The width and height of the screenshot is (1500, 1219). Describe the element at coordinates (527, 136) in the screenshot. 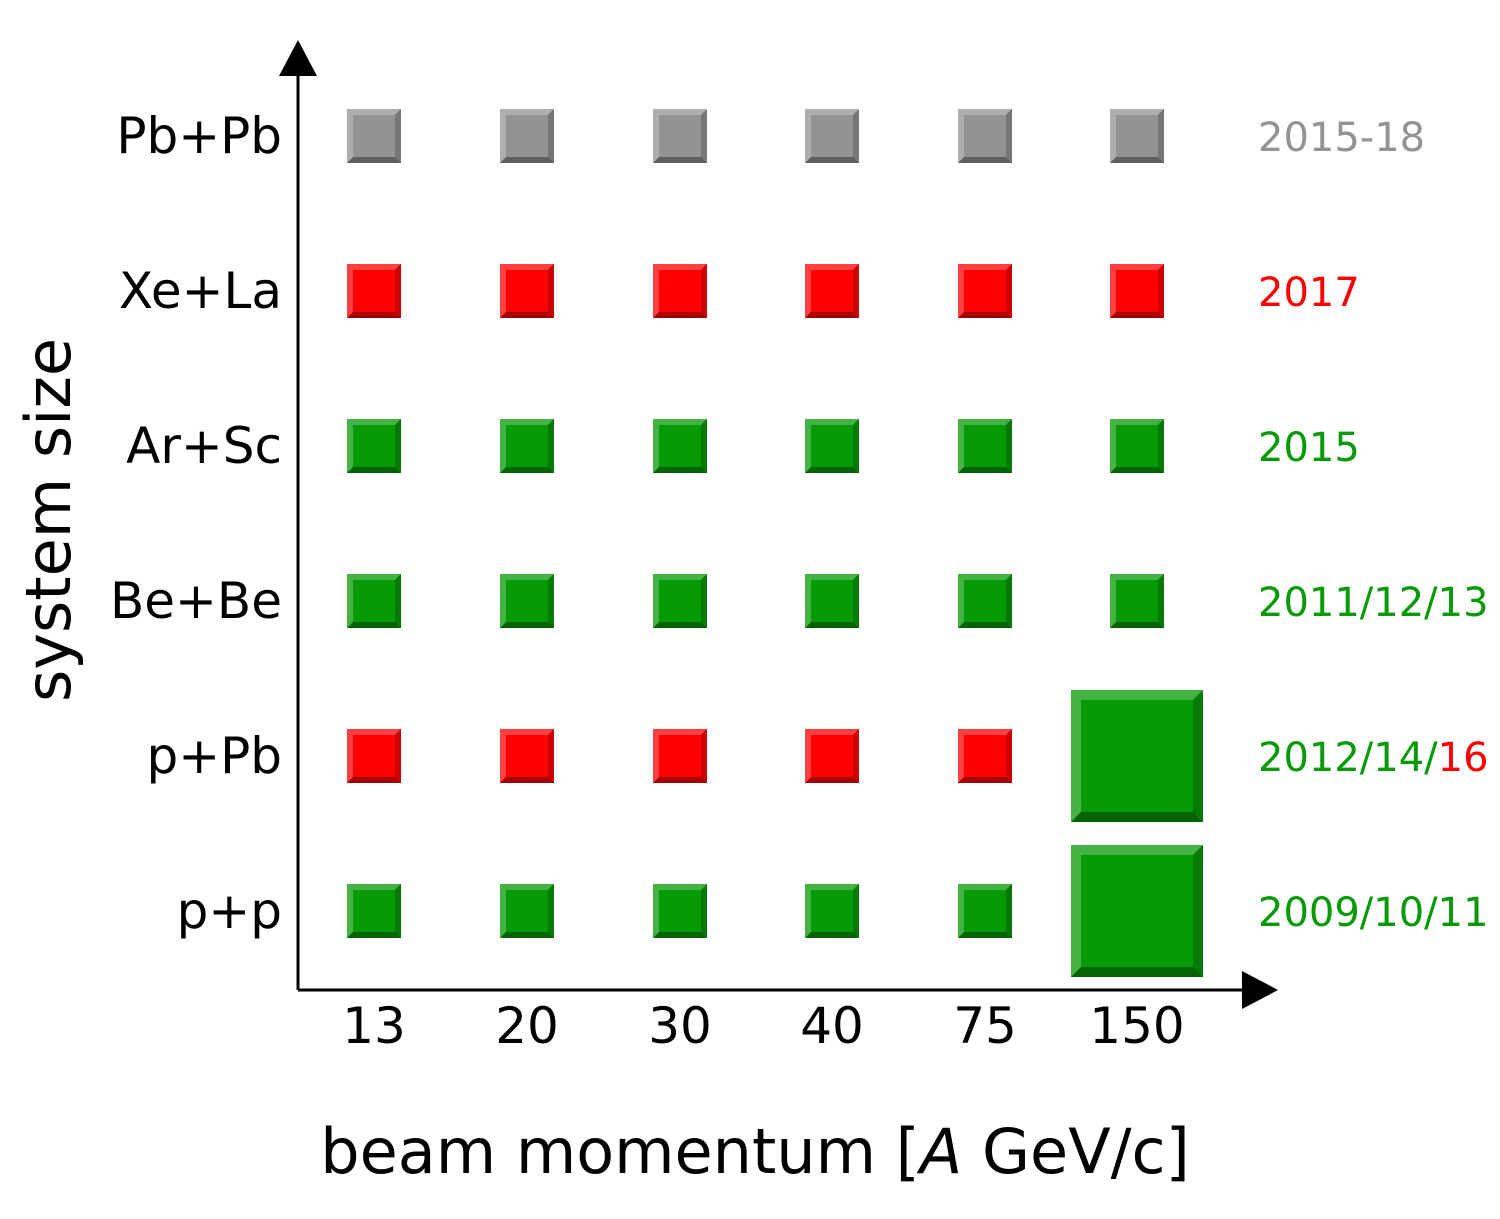

I see `point-pb-pb-20-highlight` at that location.